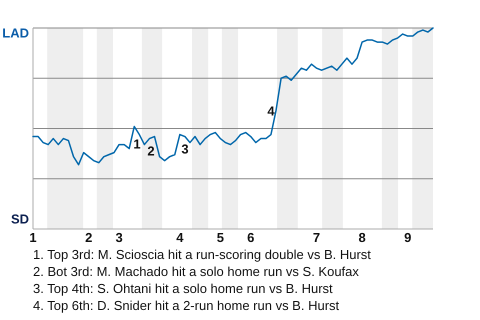 This screenshot has height=320, width=480. Describe the element at coordinates (220, 237) in the screenshot. I see `x-tick-label: 5` at that location.